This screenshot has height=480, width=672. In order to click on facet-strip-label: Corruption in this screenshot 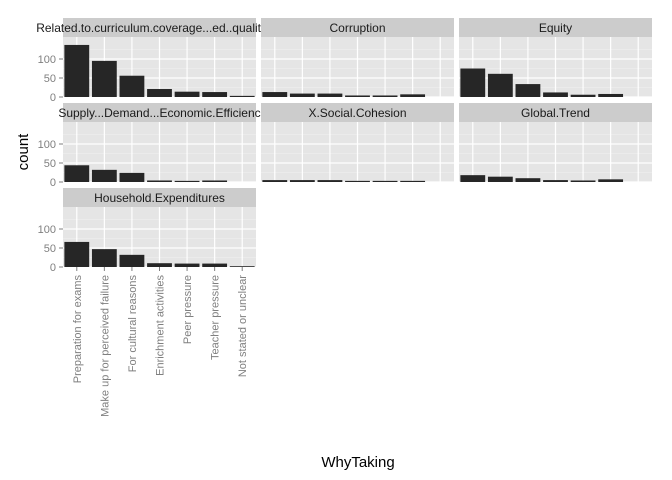, I will do `click(357, 28)`.